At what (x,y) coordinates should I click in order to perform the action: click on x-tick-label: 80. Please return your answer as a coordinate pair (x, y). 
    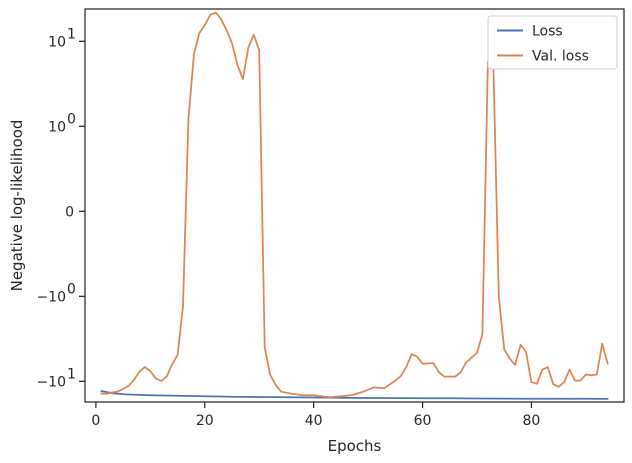
    Looking at the image, I should click on (532, 421).